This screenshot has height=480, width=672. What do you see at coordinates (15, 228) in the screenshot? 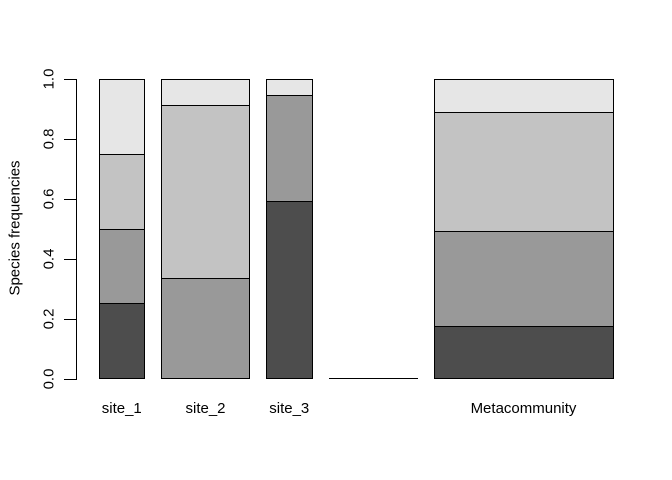
I see `y-axis-title: Species frequencies` at bounding box center [15, 228].